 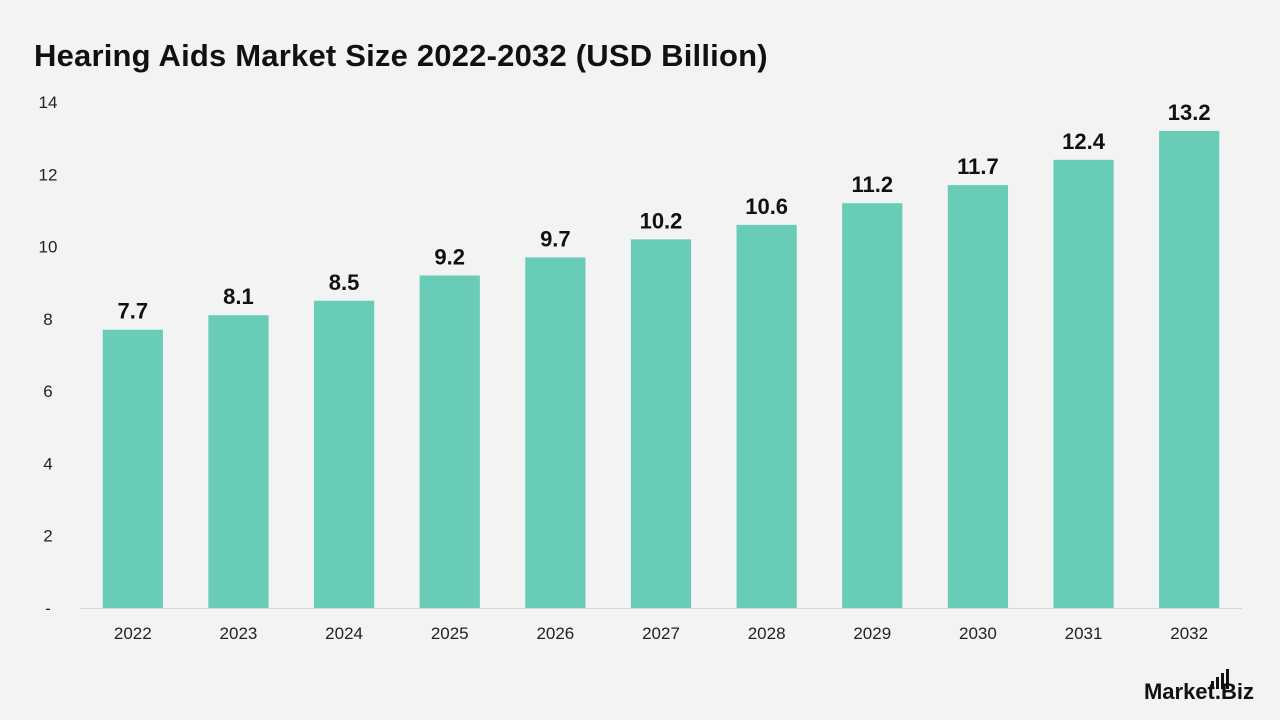 I want to click on x-tick-label-2032: 2032, so click(x=1189, y=633).